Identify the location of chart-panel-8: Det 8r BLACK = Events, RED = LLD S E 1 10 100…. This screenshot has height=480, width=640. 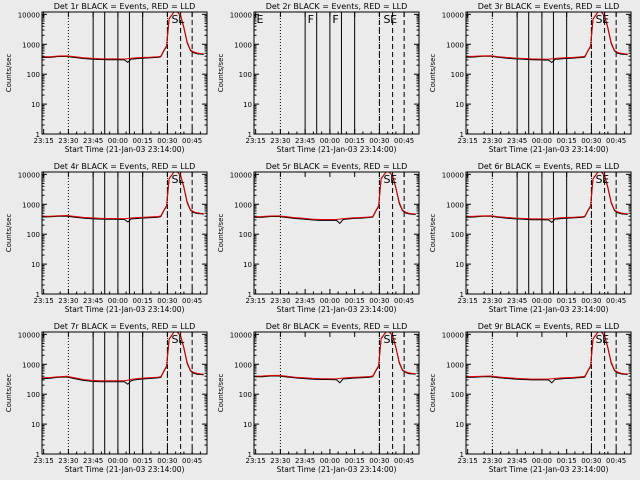
(318, 398).